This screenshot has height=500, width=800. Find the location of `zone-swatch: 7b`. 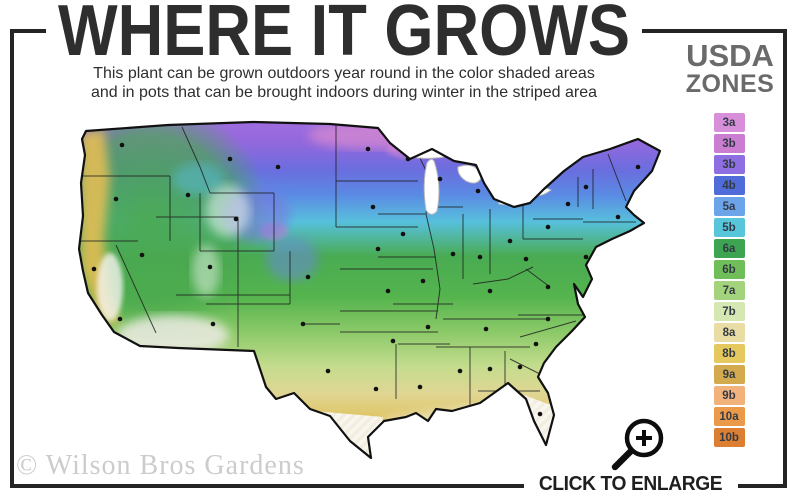

zone-swatch: 7b is located at coordinates (729, 311).